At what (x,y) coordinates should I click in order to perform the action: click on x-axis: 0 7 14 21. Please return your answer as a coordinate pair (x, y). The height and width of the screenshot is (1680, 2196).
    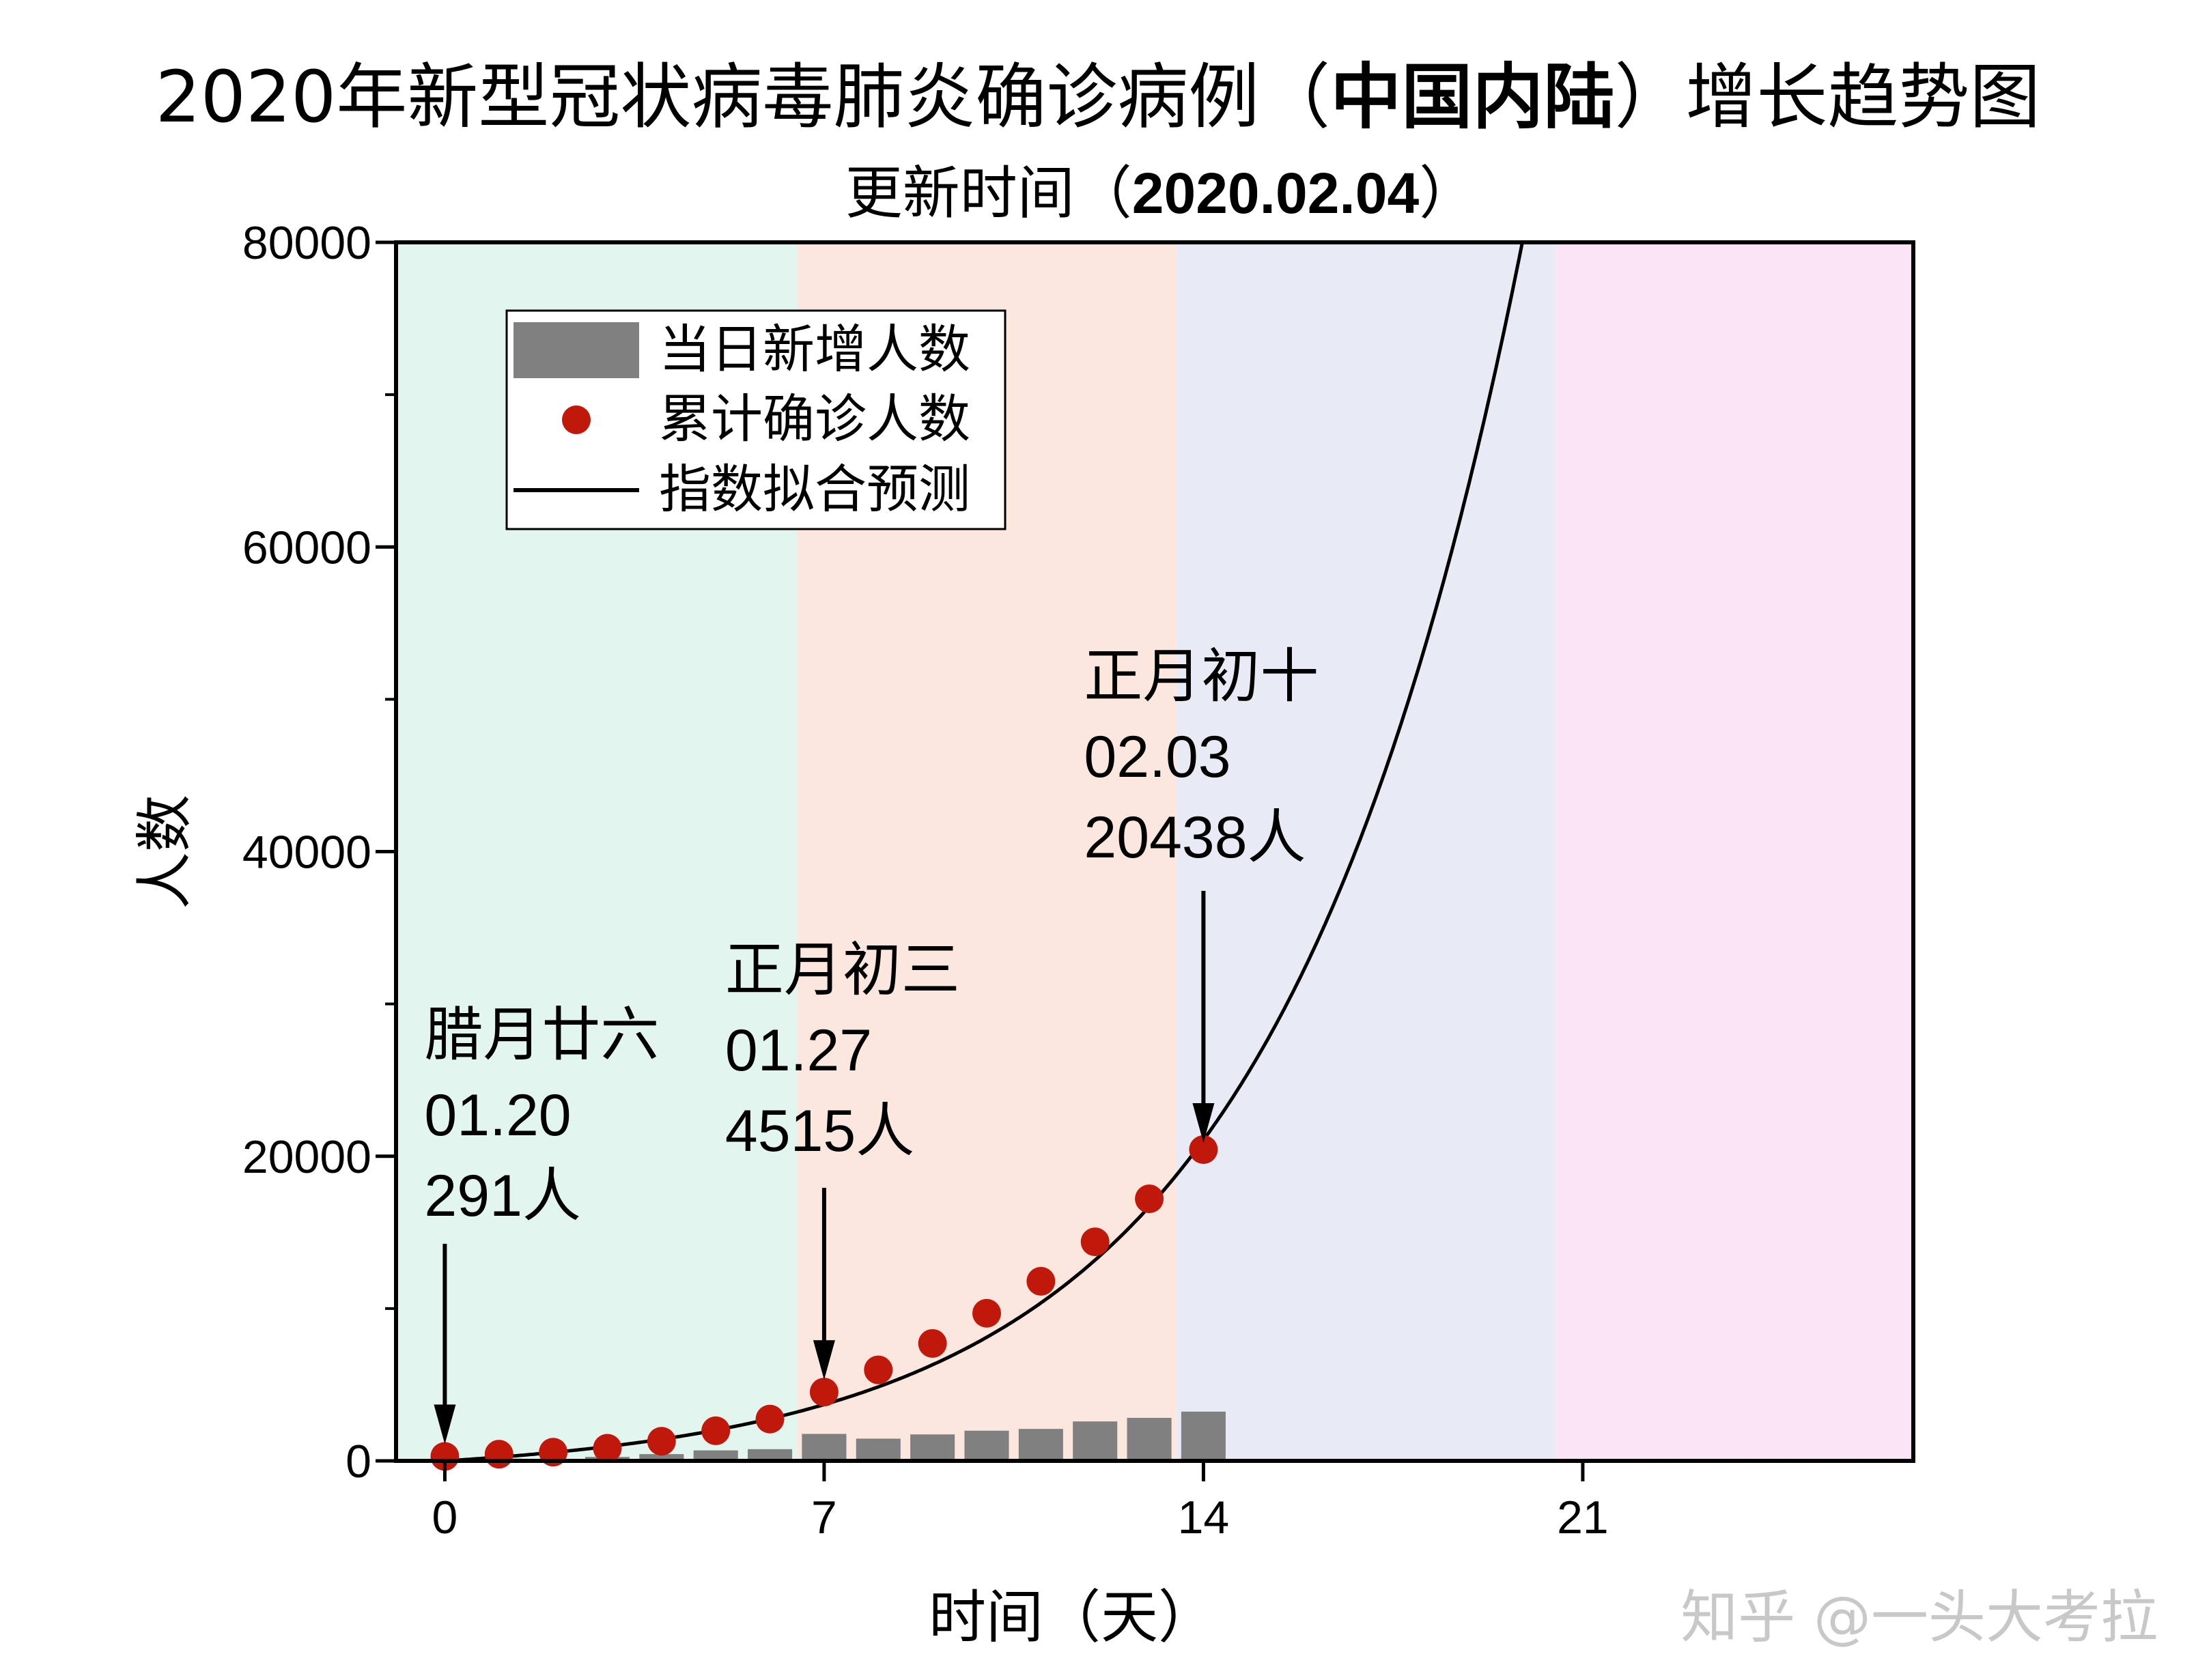
    Looking at the image, I should click on (1020, 1502).